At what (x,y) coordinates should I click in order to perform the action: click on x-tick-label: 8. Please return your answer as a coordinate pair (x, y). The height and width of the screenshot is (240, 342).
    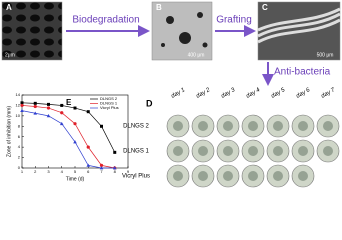
    Looking at the image, I should click on (115, 171).